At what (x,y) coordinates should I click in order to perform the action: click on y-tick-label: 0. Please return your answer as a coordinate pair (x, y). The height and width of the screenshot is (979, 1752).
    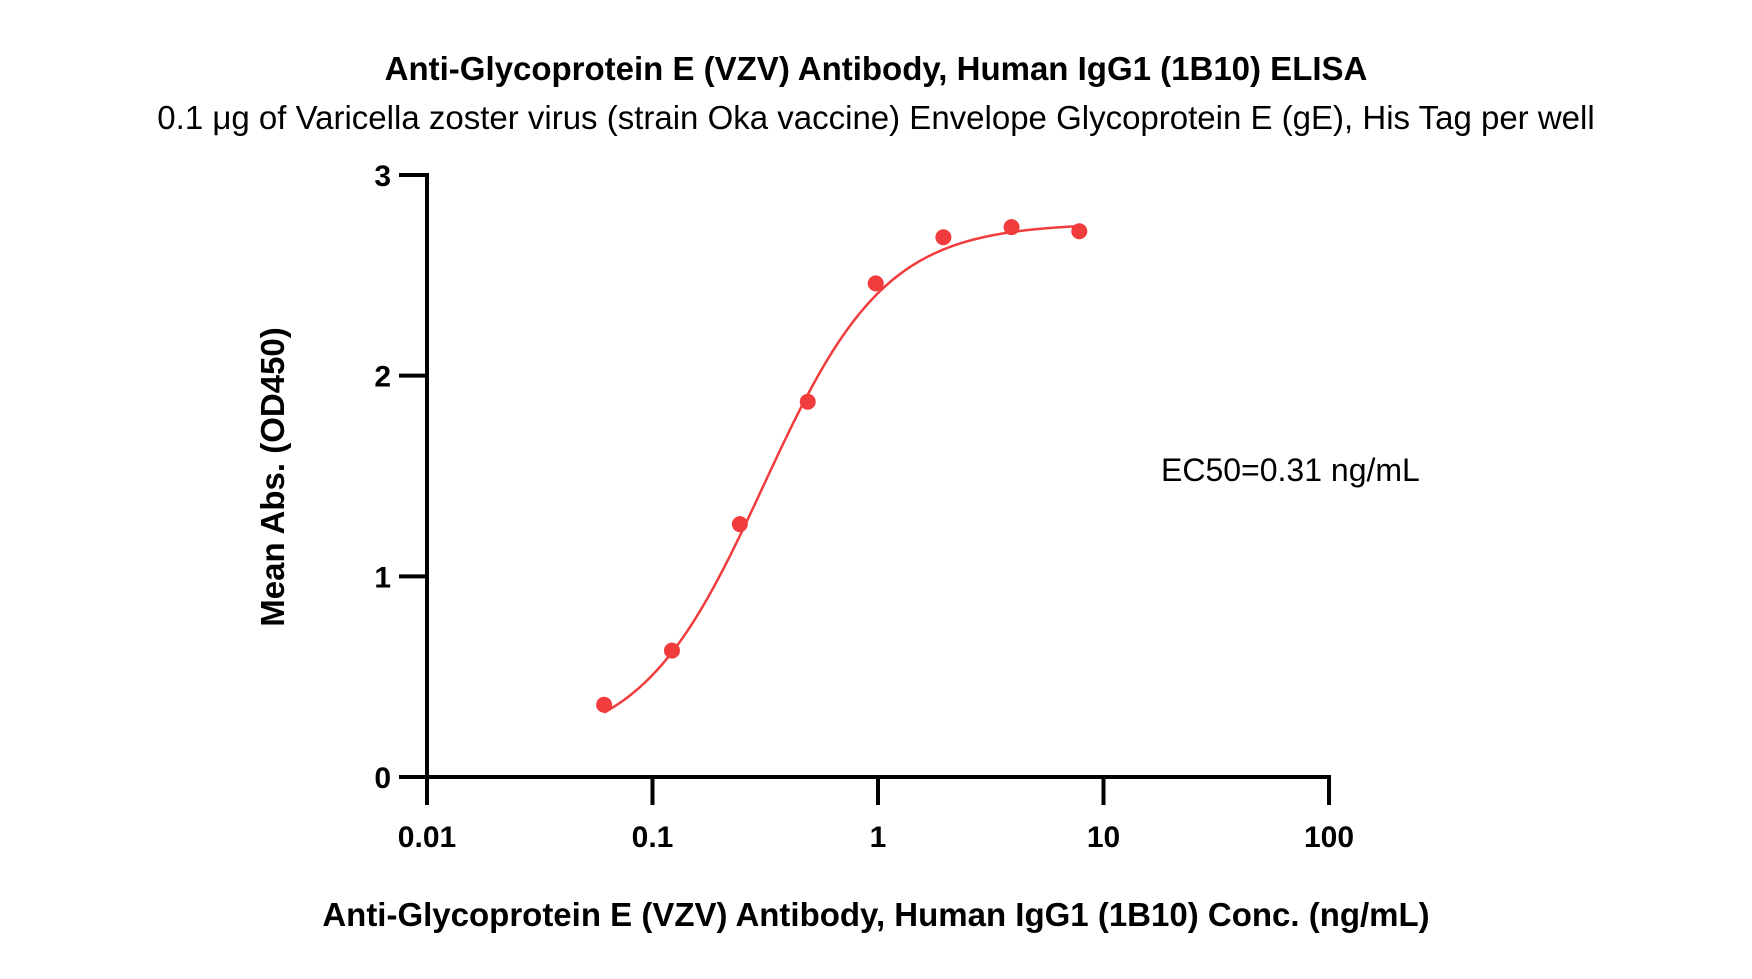
    Looking at the image, I should click on (382, 778).